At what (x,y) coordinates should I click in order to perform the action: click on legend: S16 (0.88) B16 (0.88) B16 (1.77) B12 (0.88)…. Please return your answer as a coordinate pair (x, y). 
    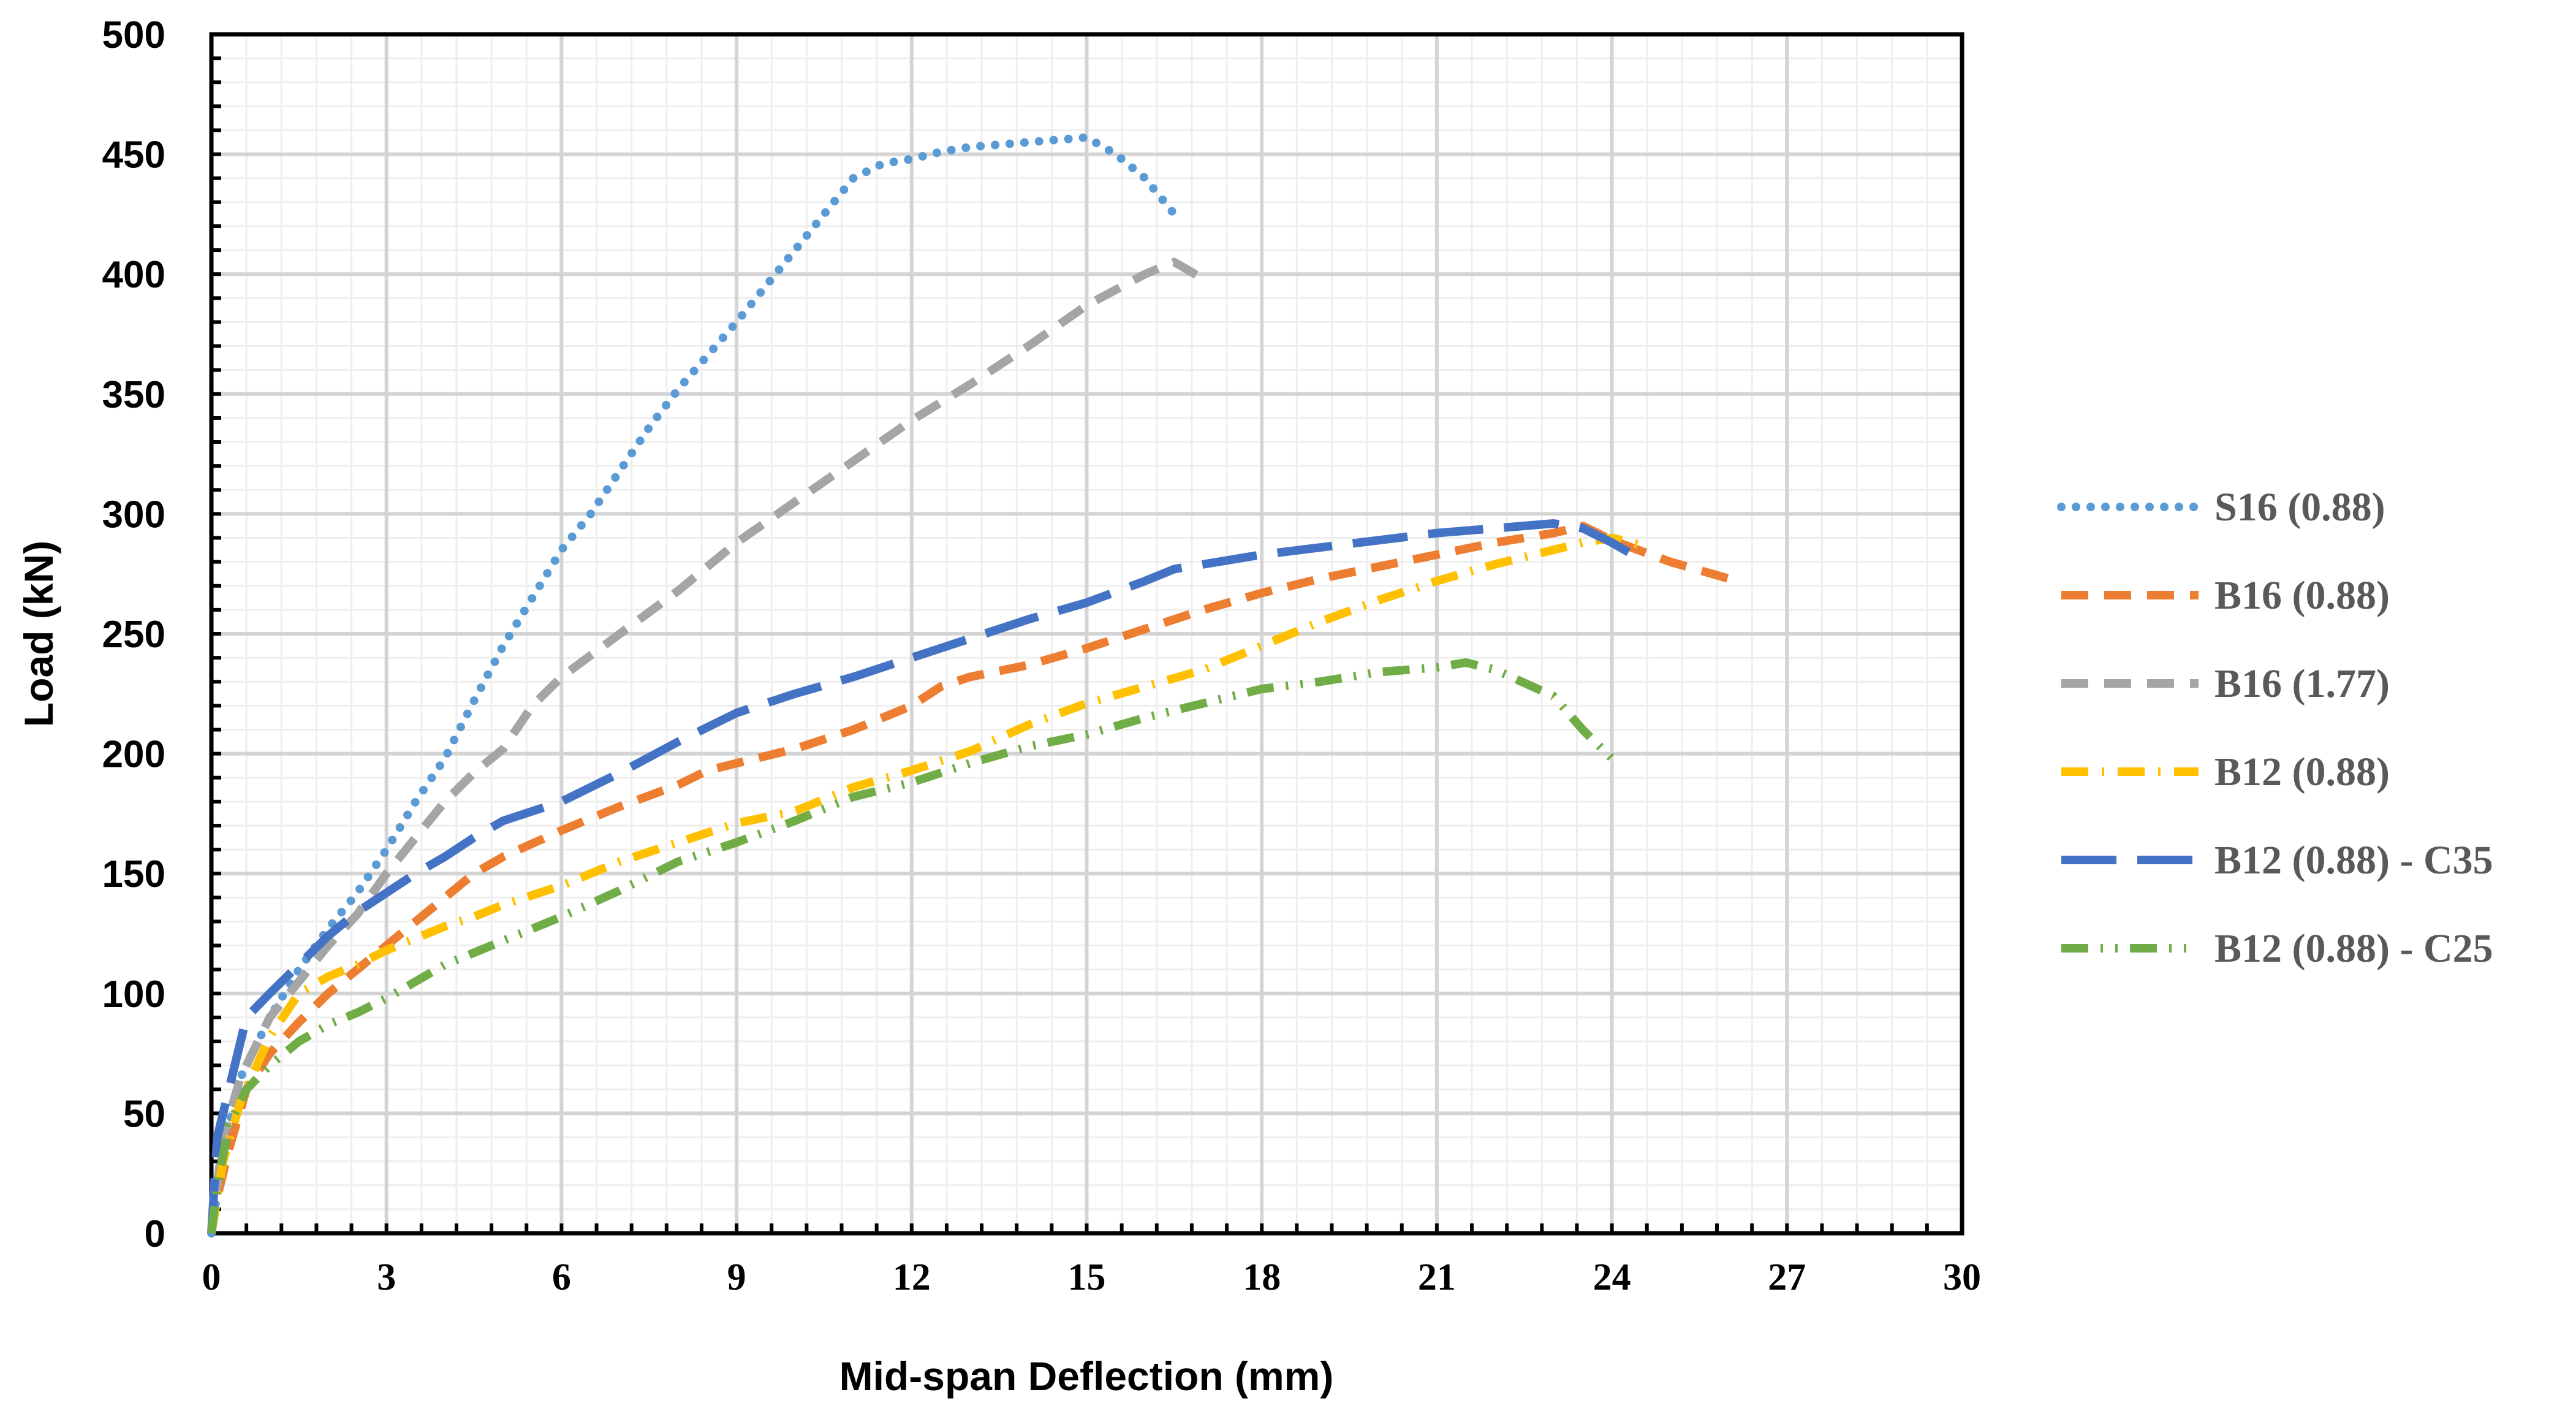
    Looking at the image, I should click on (2275, 728).